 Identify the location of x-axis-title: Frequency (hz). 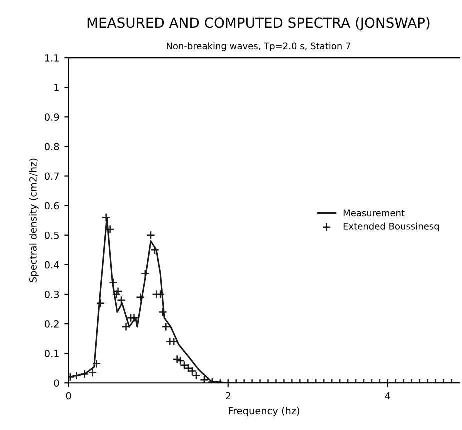
(264, 412).